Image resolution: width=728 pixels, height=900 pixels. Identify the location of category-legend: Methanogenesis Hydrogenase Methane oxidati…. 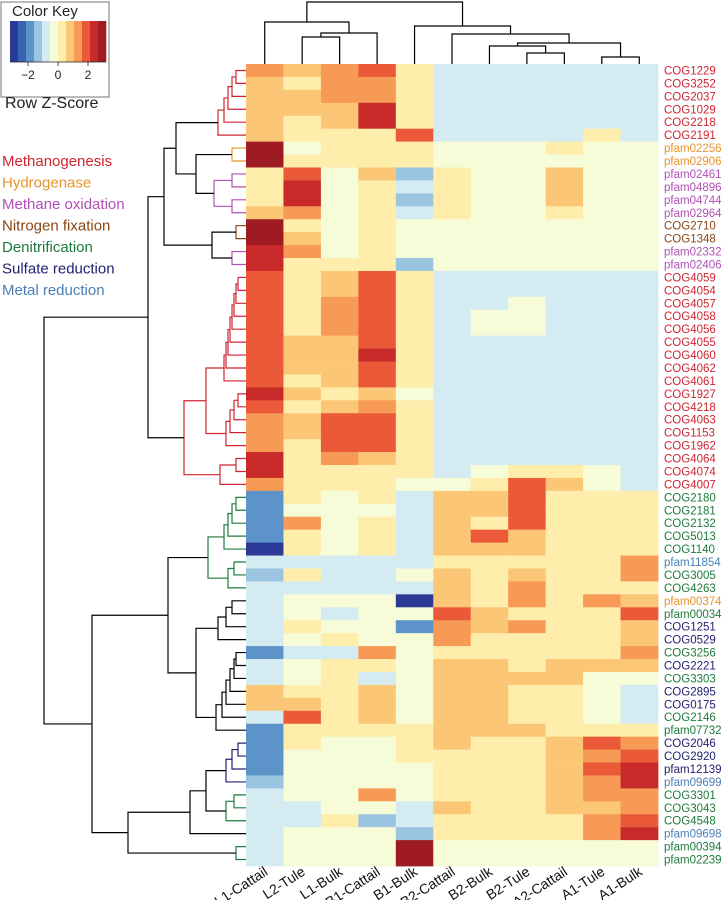
(63, 226).